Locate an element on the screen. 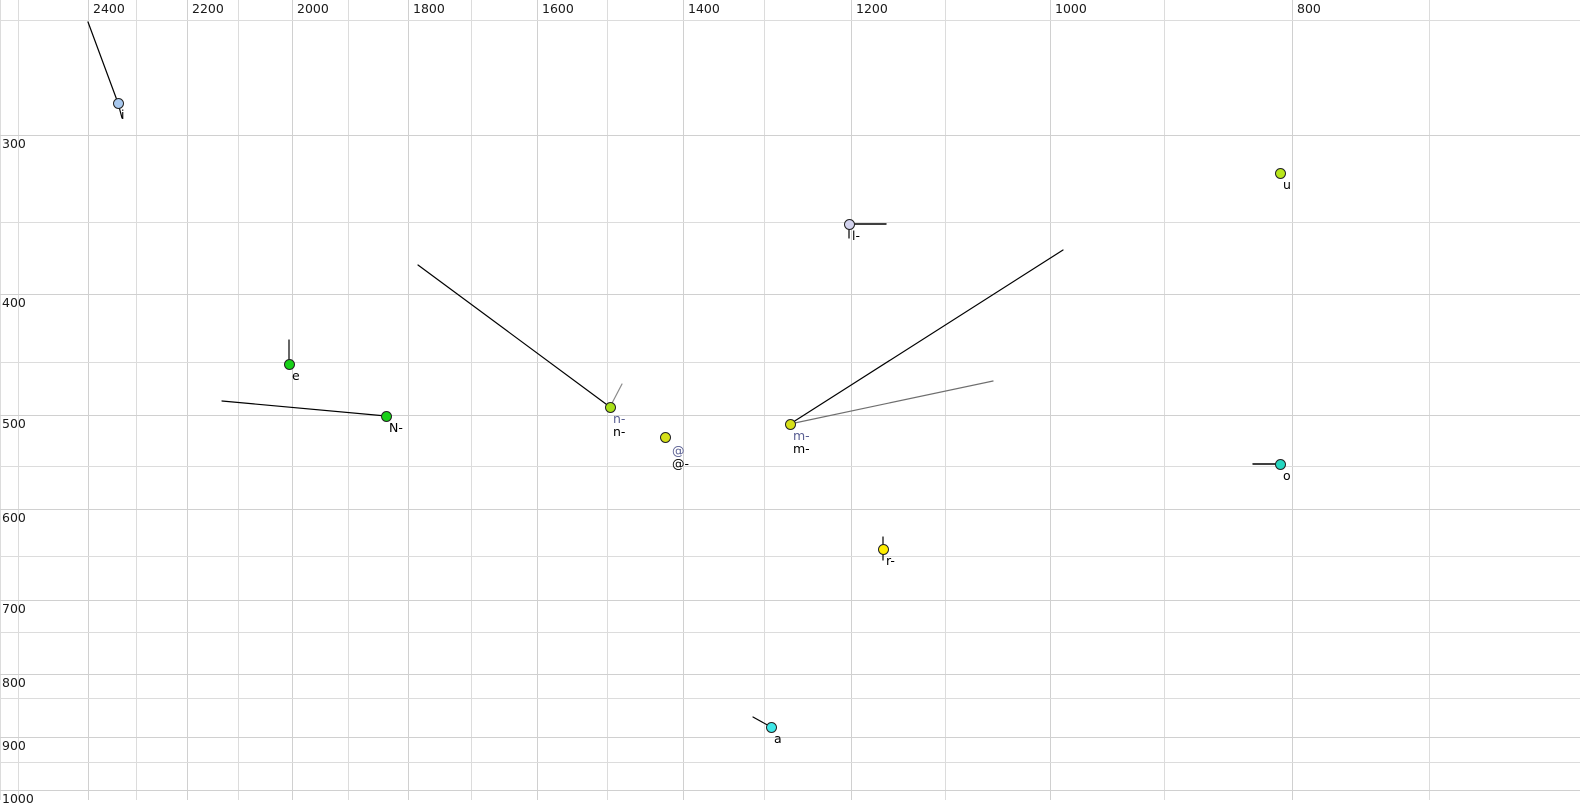 This screenshot has width=1580, height=806. y-tick-label-1000: 1000 is located at coordinates (18, 798).